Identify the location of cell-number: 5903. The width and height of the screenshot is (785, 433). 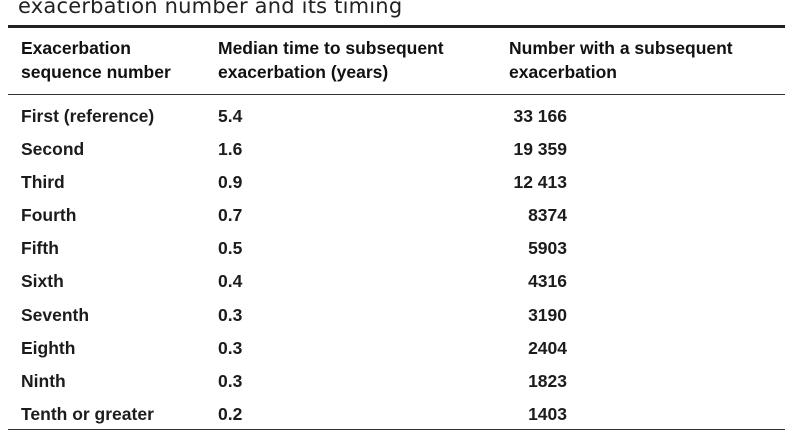
(547, 248).